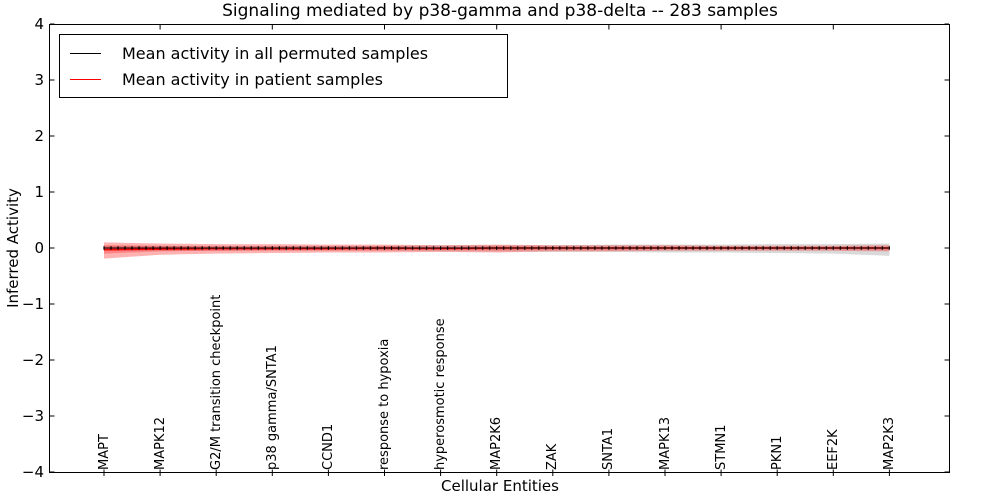  Describe the element at coordinates (553, 456) in the screenshot. I see `xtick-label: ZAK` at that location.